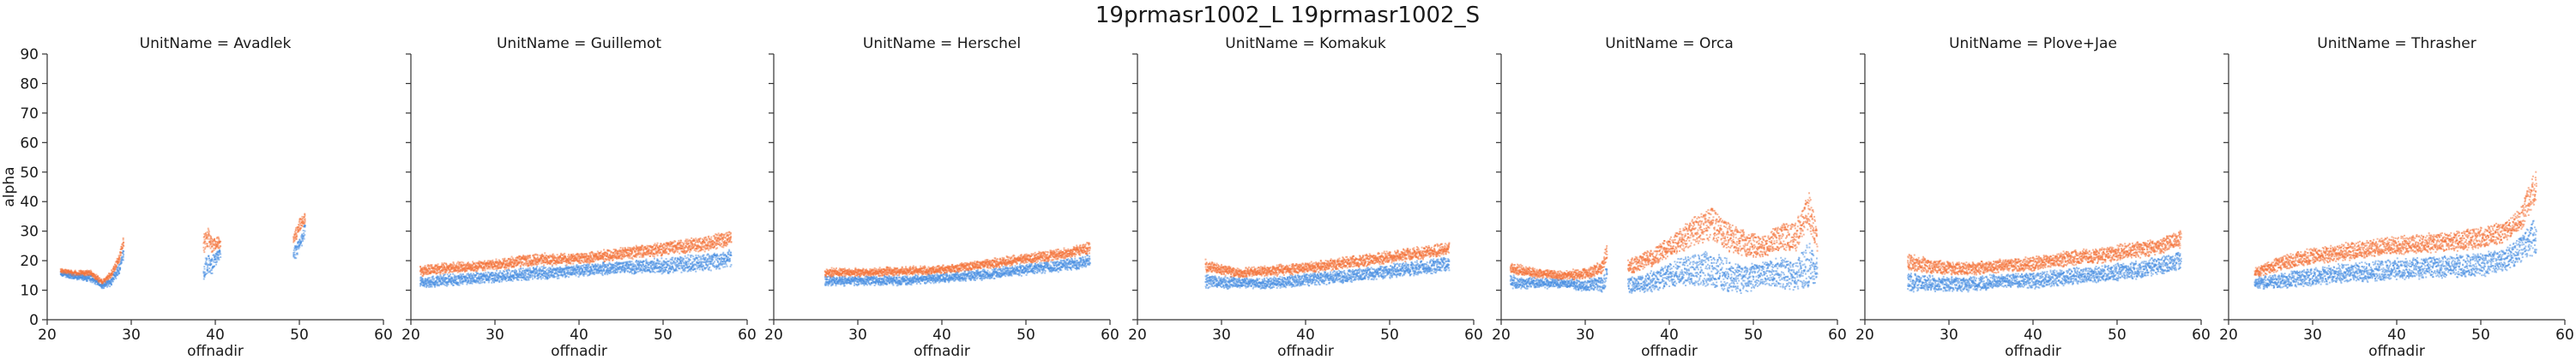 This screenshot has width=2576, height=360. Describe the element at coordinates (34, 320) in the screenshot. I see `y-tick-label: 0` at that location.